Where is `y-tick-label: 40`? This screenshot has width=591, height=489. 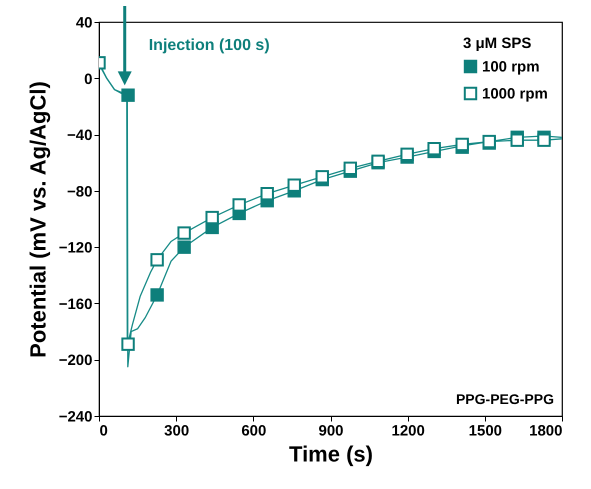
y-tick-label: 40 is located at coordinates (84, 23).